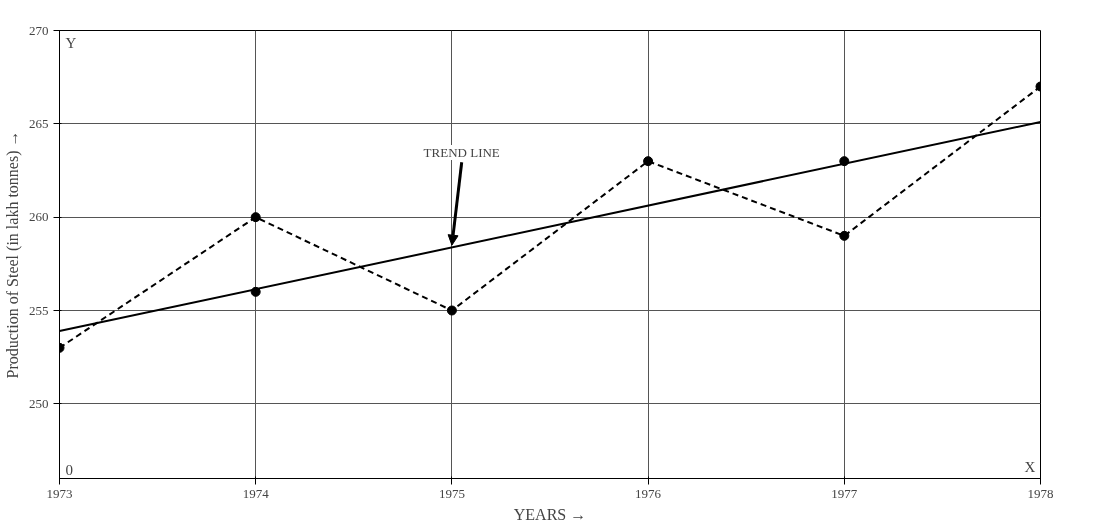  What do you see at coordinates (69, 469) in the screenshot?
I see `annotation: 0` at bounding box center [69, 469].